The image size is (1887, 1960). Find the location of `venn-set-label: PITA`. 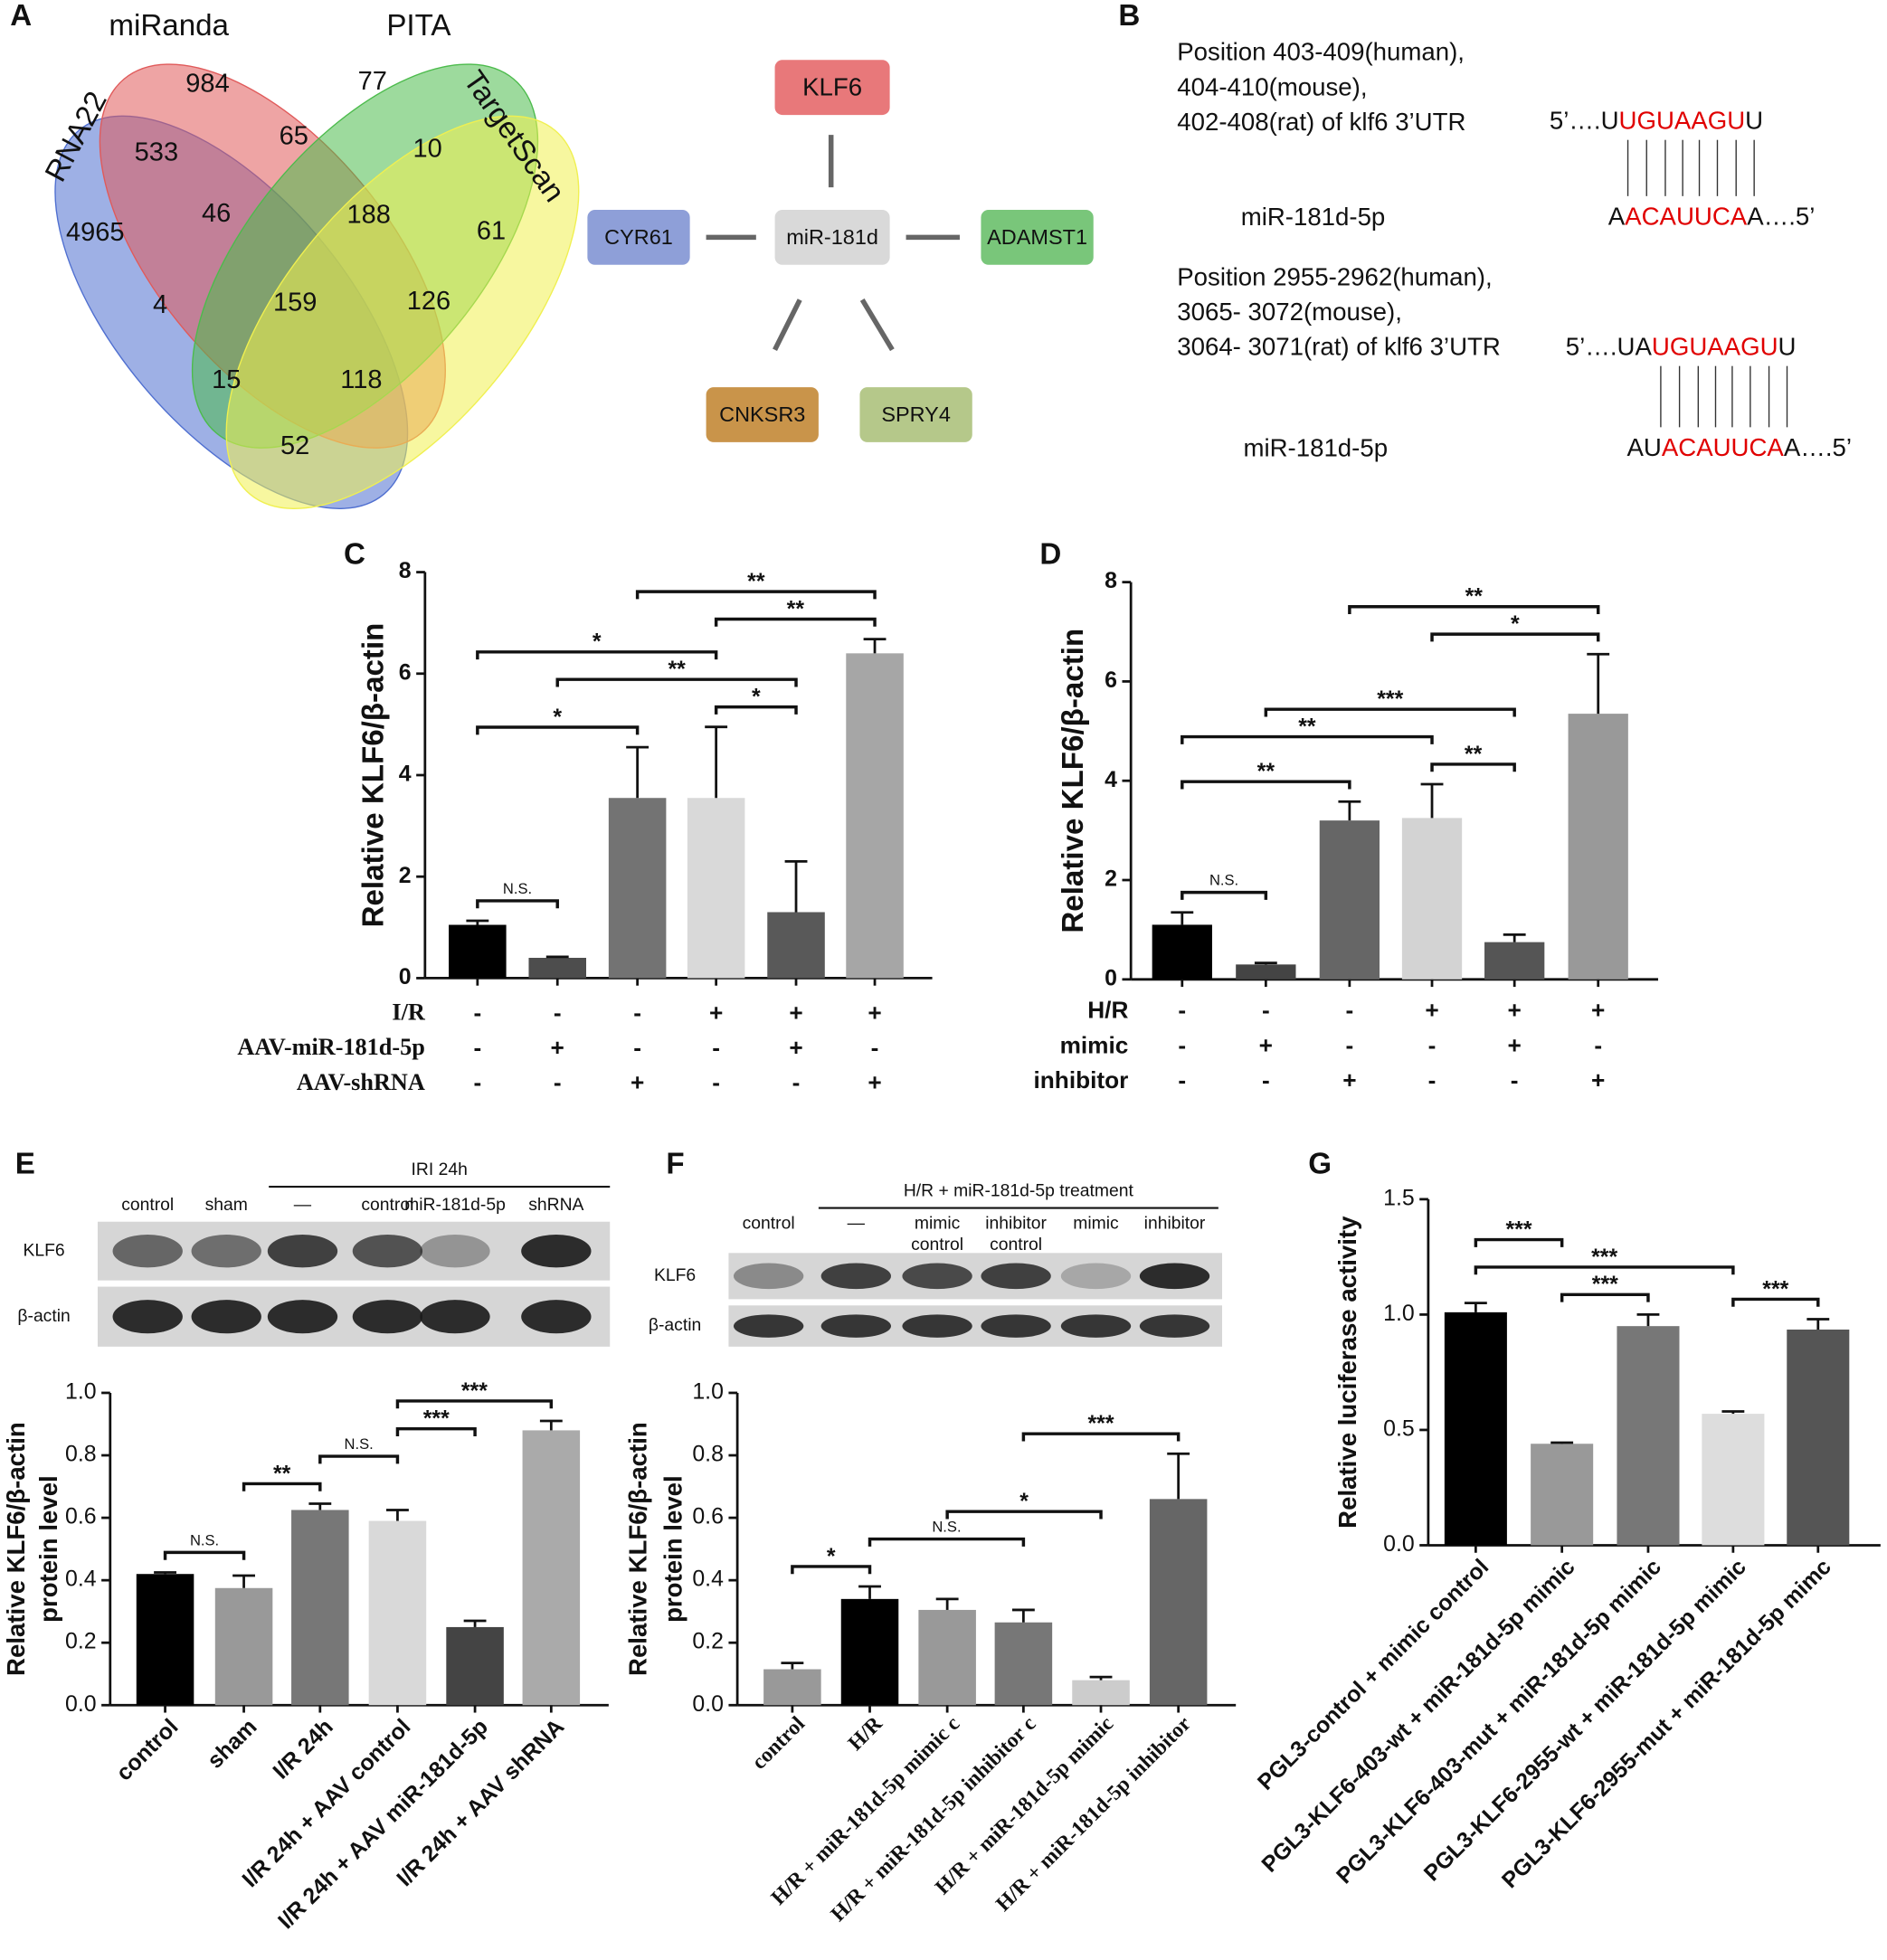

venn-set-label: PITA is located at coordinates (418, 26).